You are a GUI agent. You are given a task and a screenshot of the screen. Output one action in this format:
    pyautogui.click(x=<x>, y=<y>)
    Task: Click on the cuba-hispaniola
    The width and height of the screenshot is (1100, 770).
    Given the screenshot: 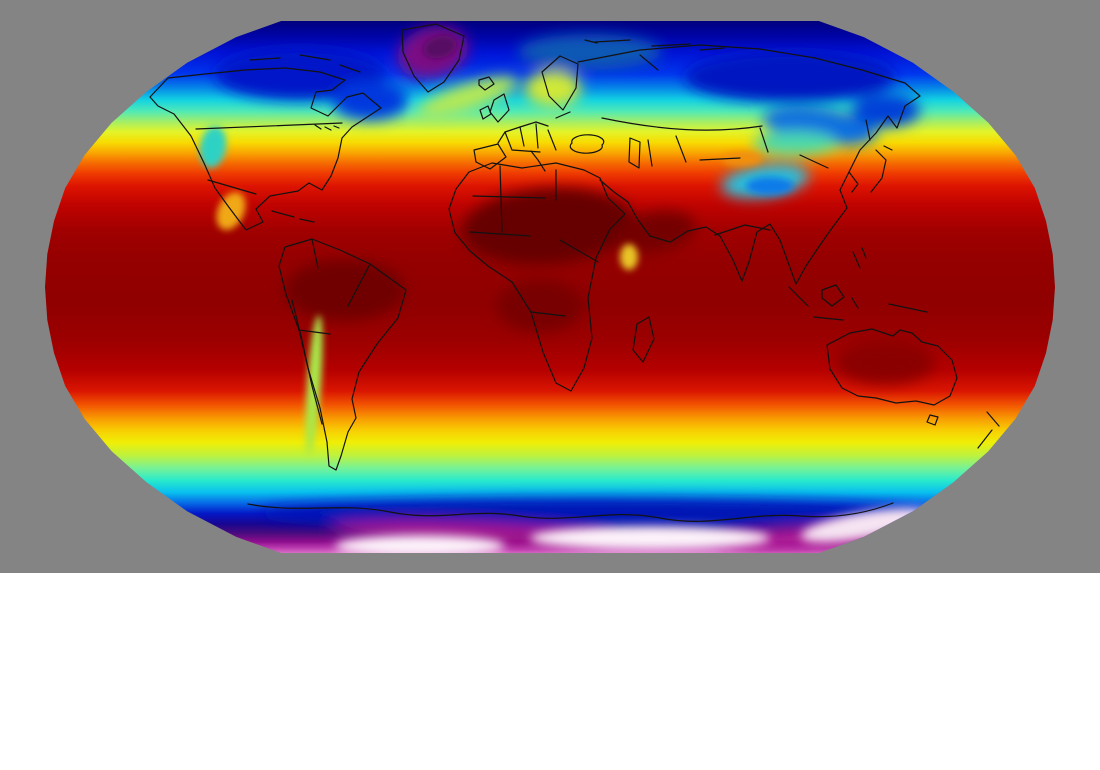 What is the action you would take?
    pyautogui.click(x=293, y=216)
    